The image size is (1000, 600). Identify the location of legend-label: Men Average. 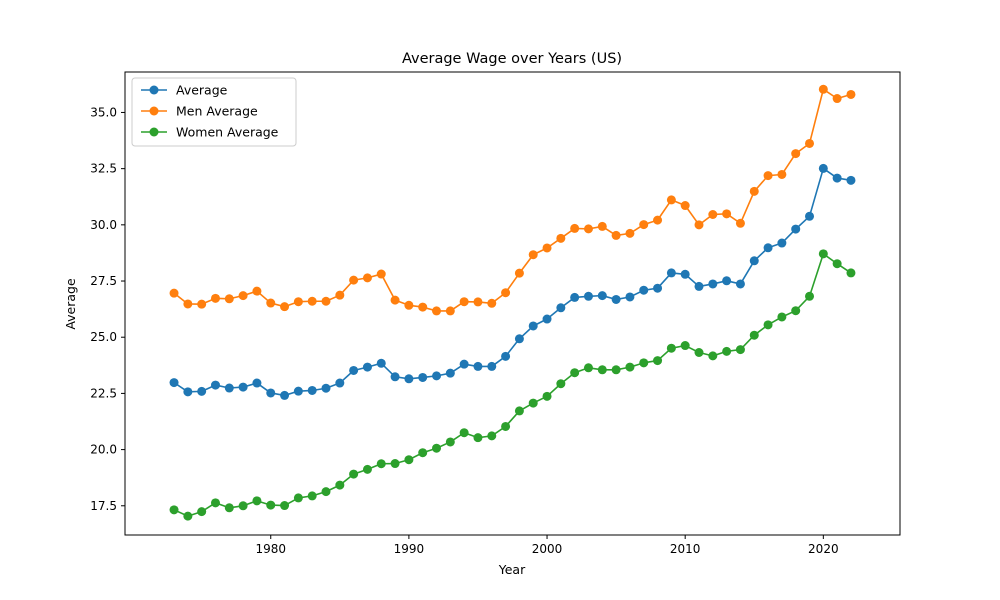
(217, 111).